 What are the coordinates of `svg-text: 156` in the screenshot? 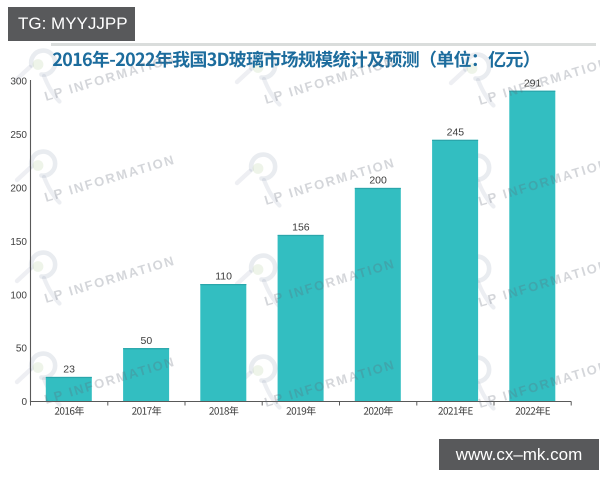 It's located at (301, 228).